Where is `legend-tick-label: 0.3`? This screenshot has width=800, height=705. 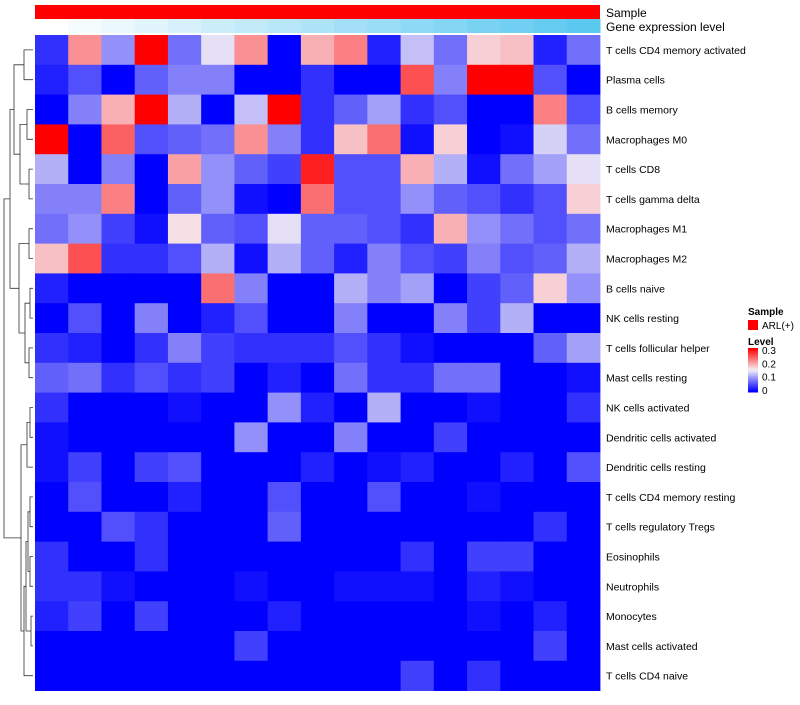
legend-tick-label: 0.3 is located at coordinates (769, 351).